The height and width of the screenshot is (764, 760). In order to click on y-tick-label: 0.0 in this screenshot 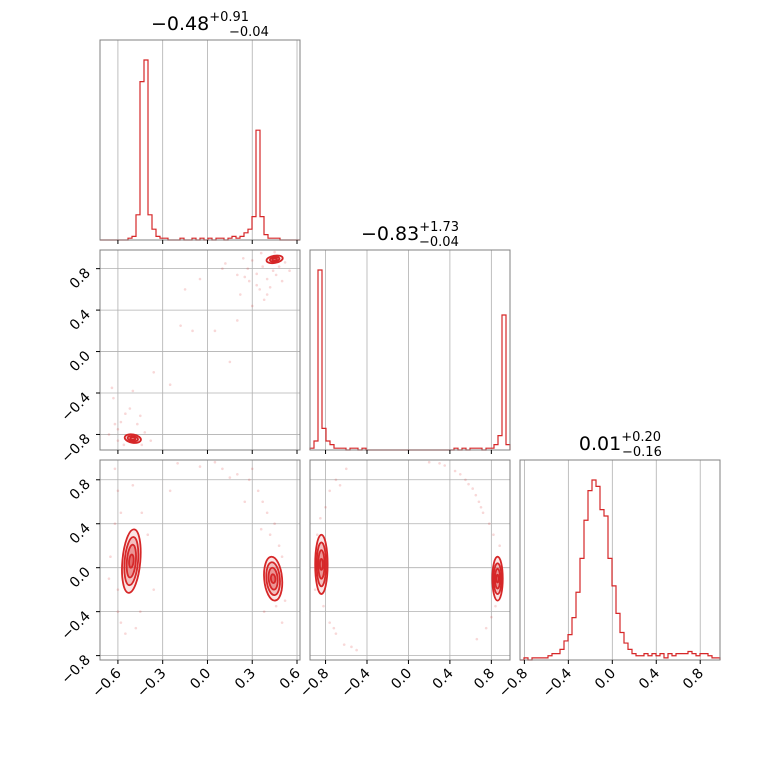, I will do `click(80, 577)`.